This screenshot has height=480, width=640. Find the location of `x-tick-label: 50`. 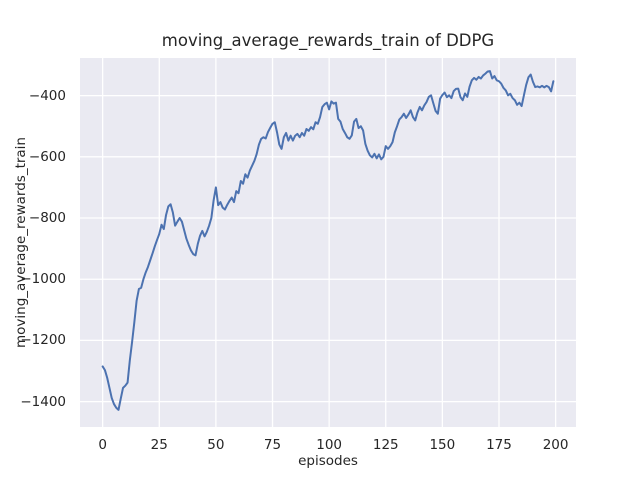

x-tick-label: 50 is located at coordinates (216, 445).